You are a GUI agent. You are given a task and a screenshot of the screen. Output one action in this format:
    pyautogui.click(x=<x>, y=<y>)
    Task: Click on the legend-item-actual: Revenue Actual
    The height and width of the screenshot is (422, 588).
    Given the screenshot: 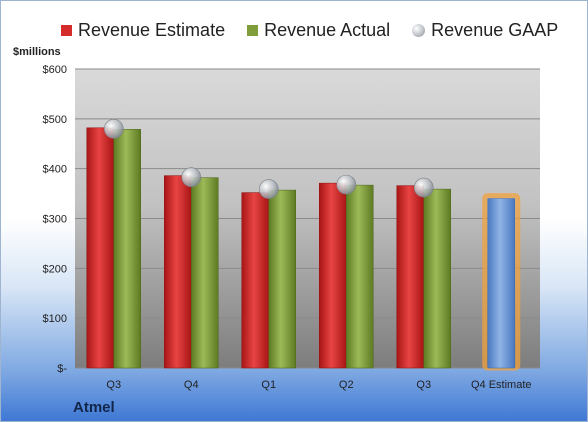 What is the action you would take?
    pyautogui.click(x=318, y=30)
    